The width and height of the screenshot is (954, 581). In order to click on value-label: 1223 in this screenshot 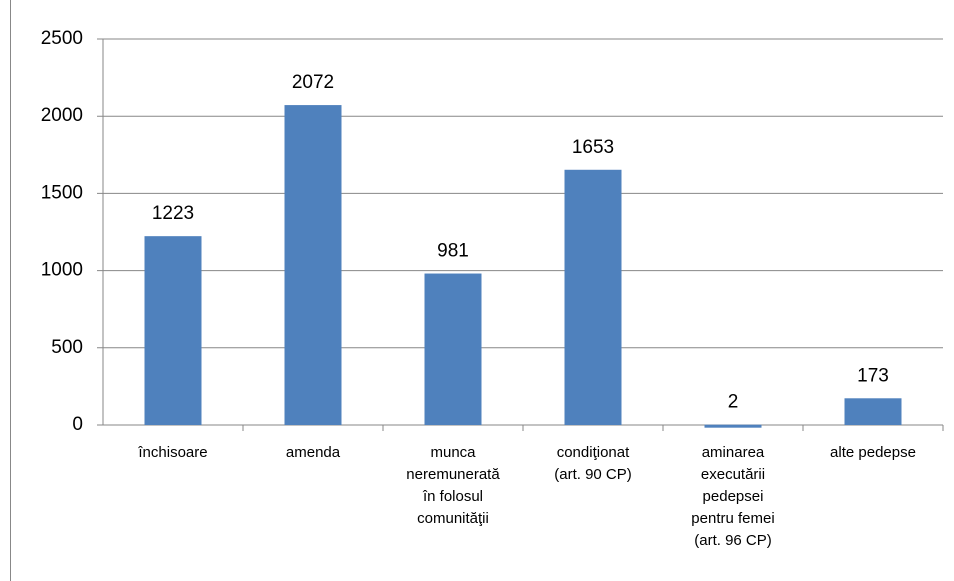, I will do `click(173, 213)`.